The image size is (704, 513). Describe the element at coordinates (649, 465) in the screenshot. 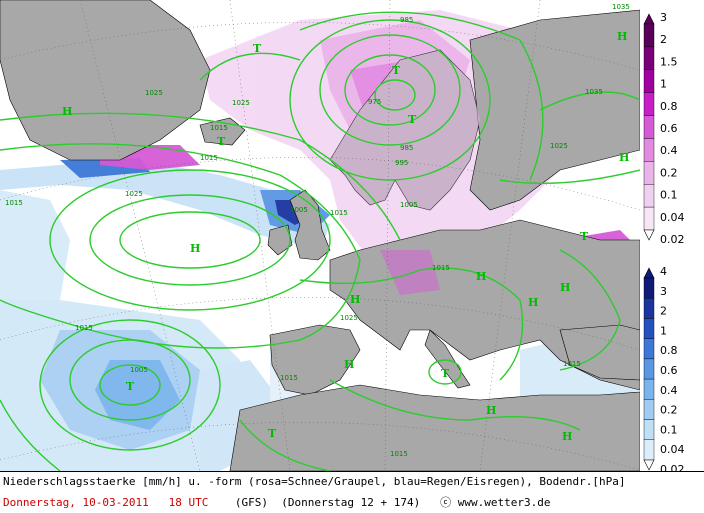

I see `legend-arrow-bottom` at that location.